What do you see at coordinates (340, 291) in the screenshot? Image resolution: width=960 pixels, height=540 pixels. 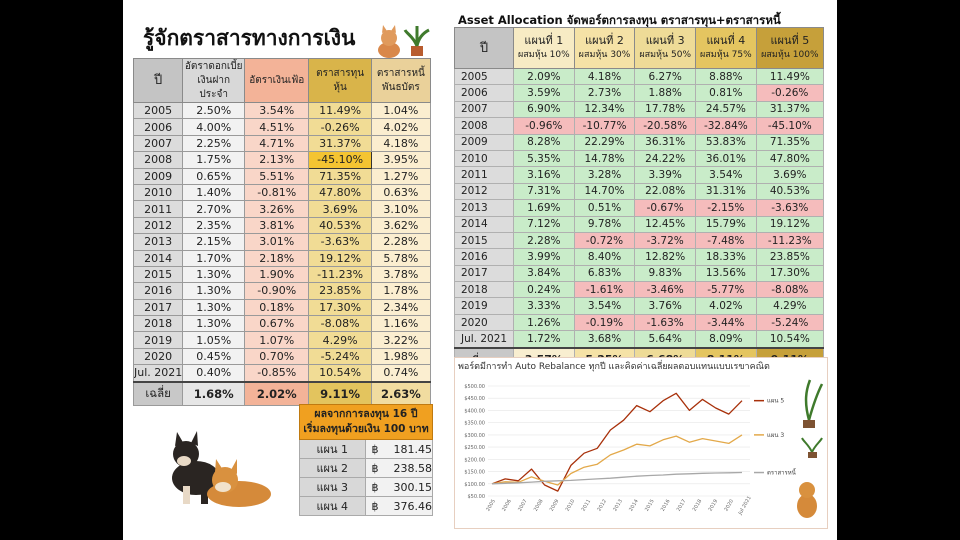 I see `value-cell: 23.85%` at bounding box center [340, 291].